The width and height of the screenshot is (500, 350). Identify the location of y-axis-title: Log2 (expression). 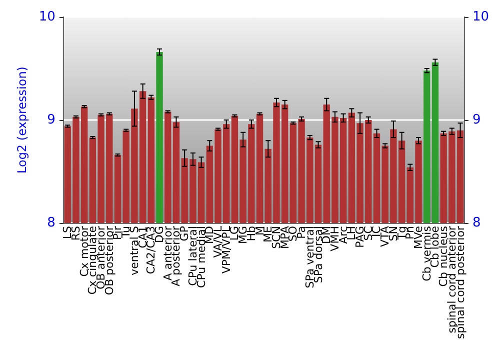
(22, 120).